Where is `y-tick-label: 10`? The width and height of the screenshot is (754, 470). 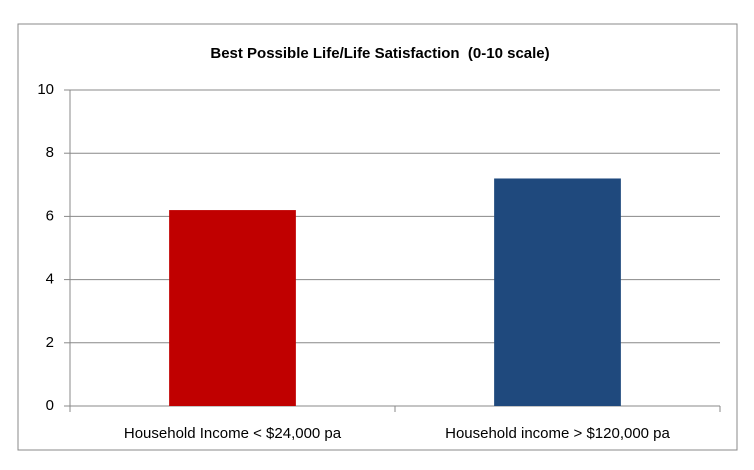 y-tick-label: 10 is located at coordinates (45, 89).